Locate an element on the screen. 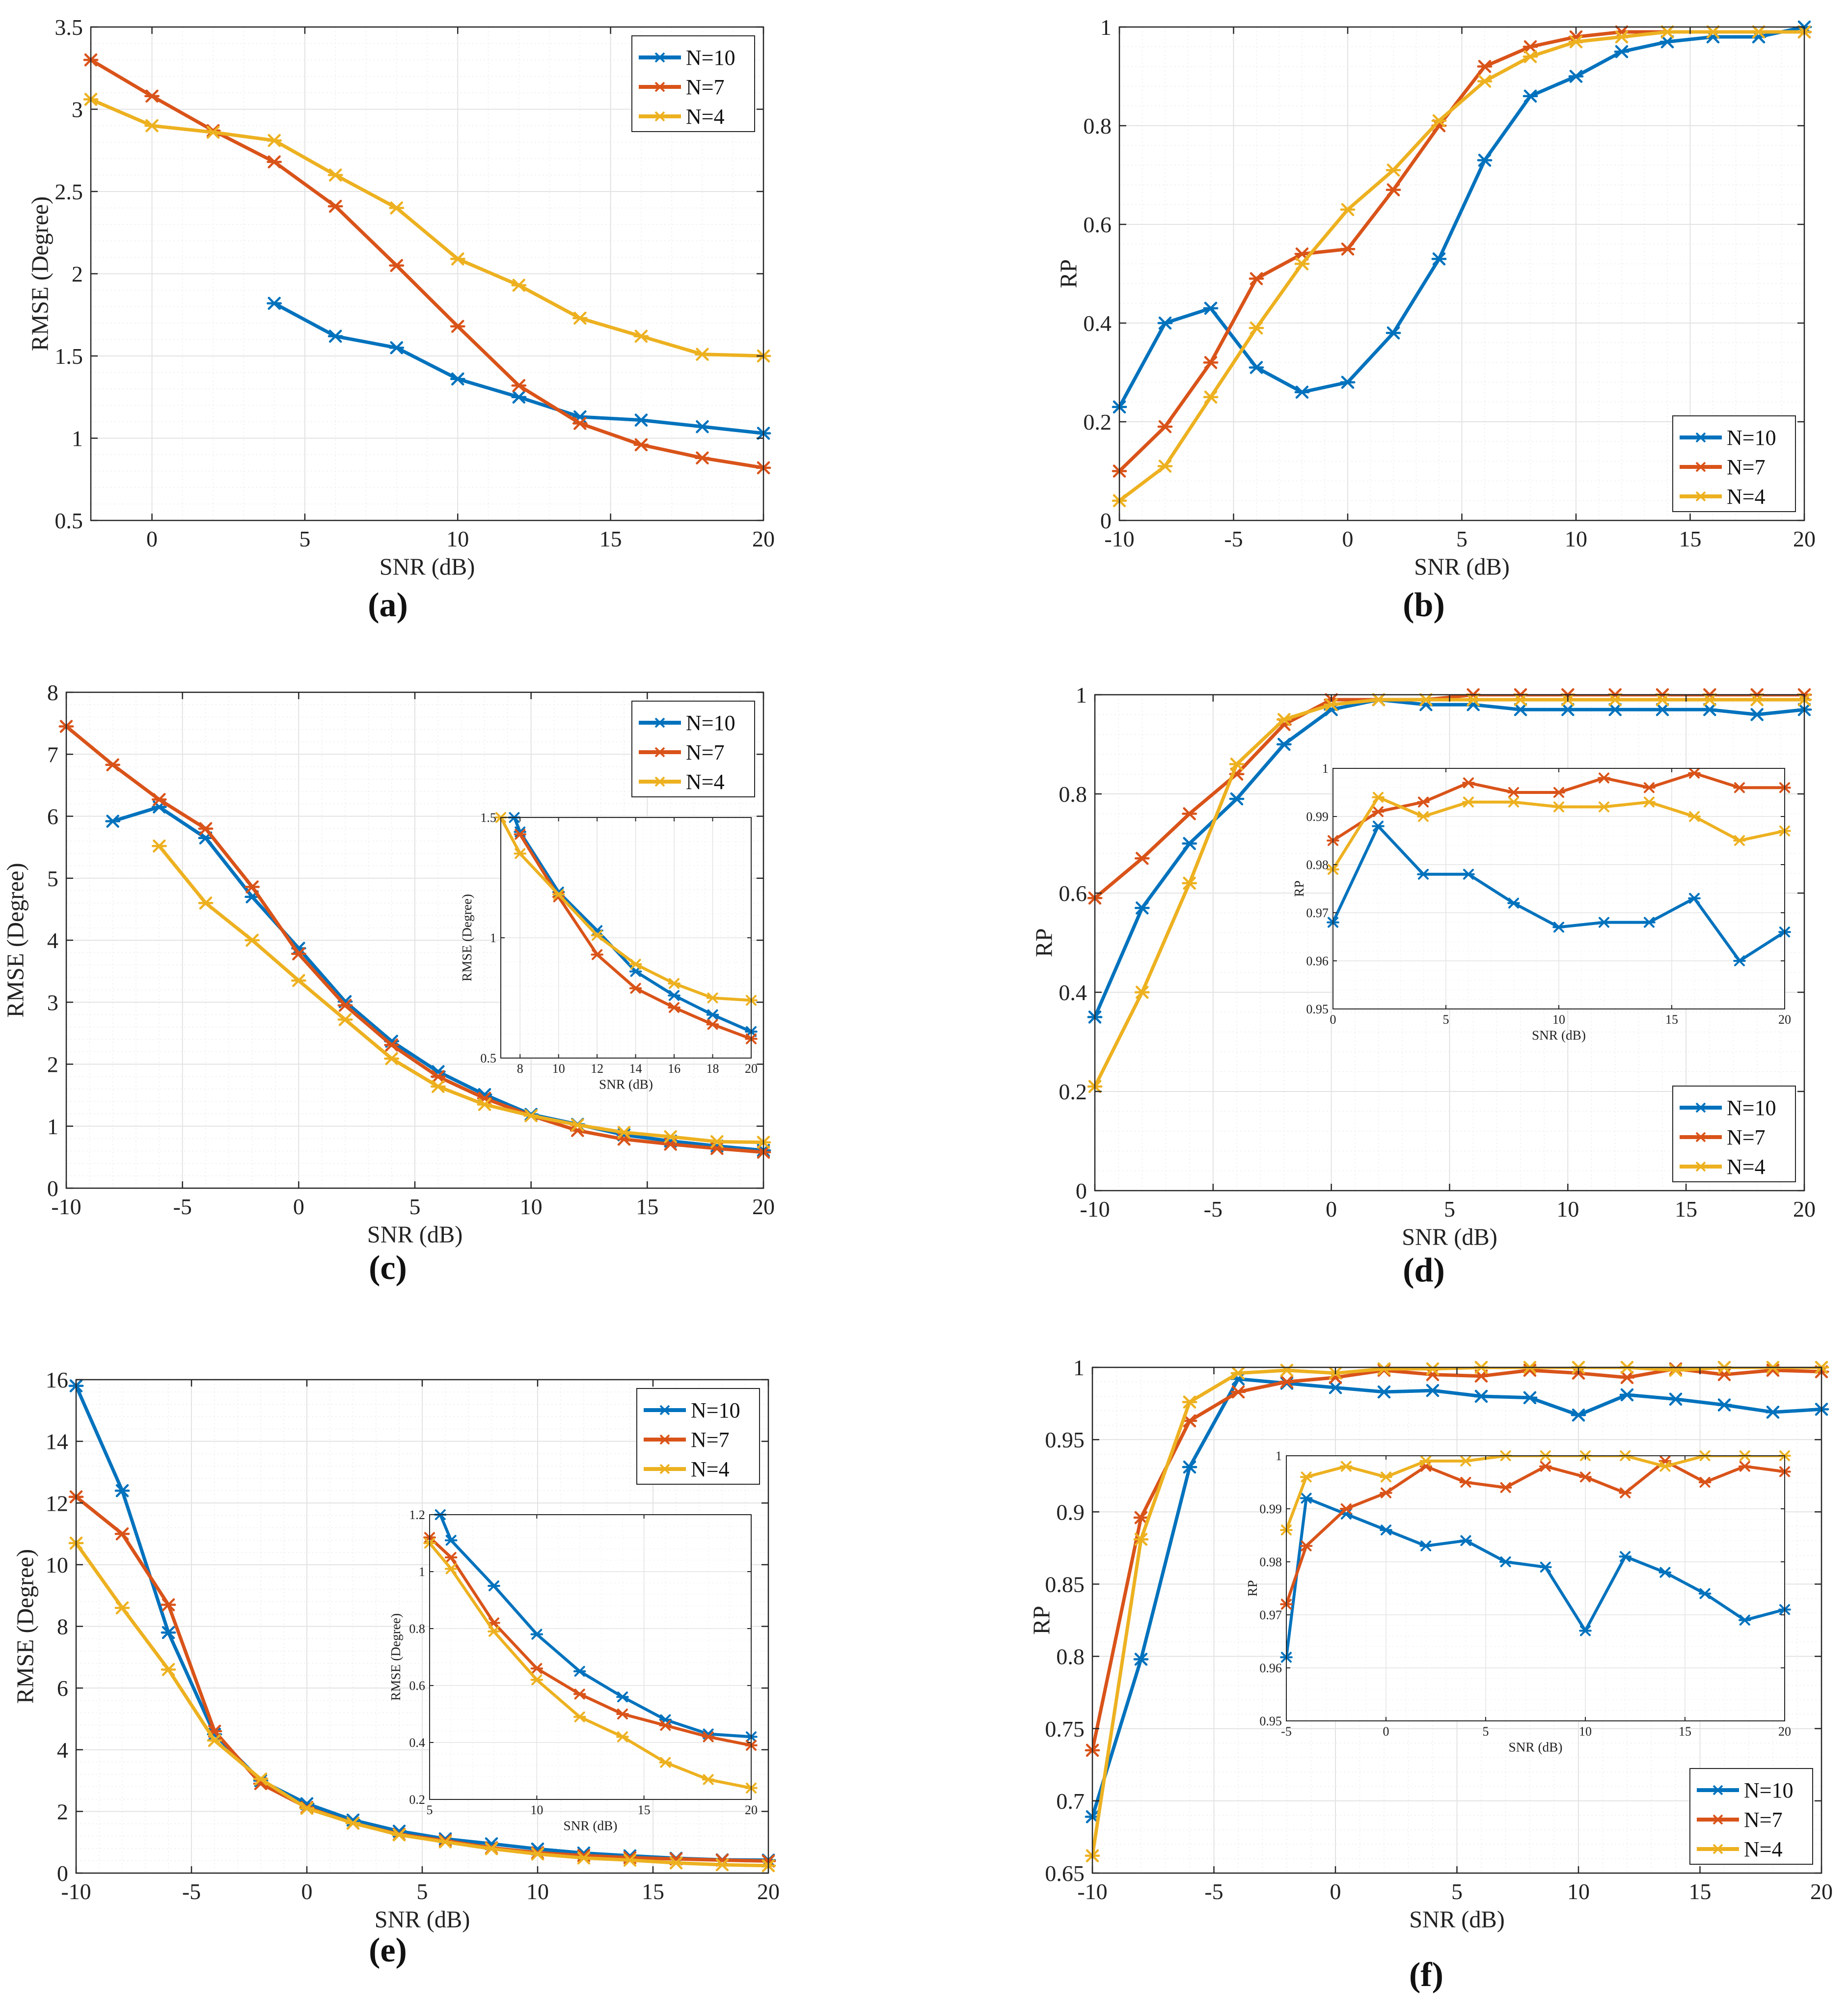 This screenshot has height=2014, width=1848. panel-caption: (d) is located at coordinates (1424, 1270).